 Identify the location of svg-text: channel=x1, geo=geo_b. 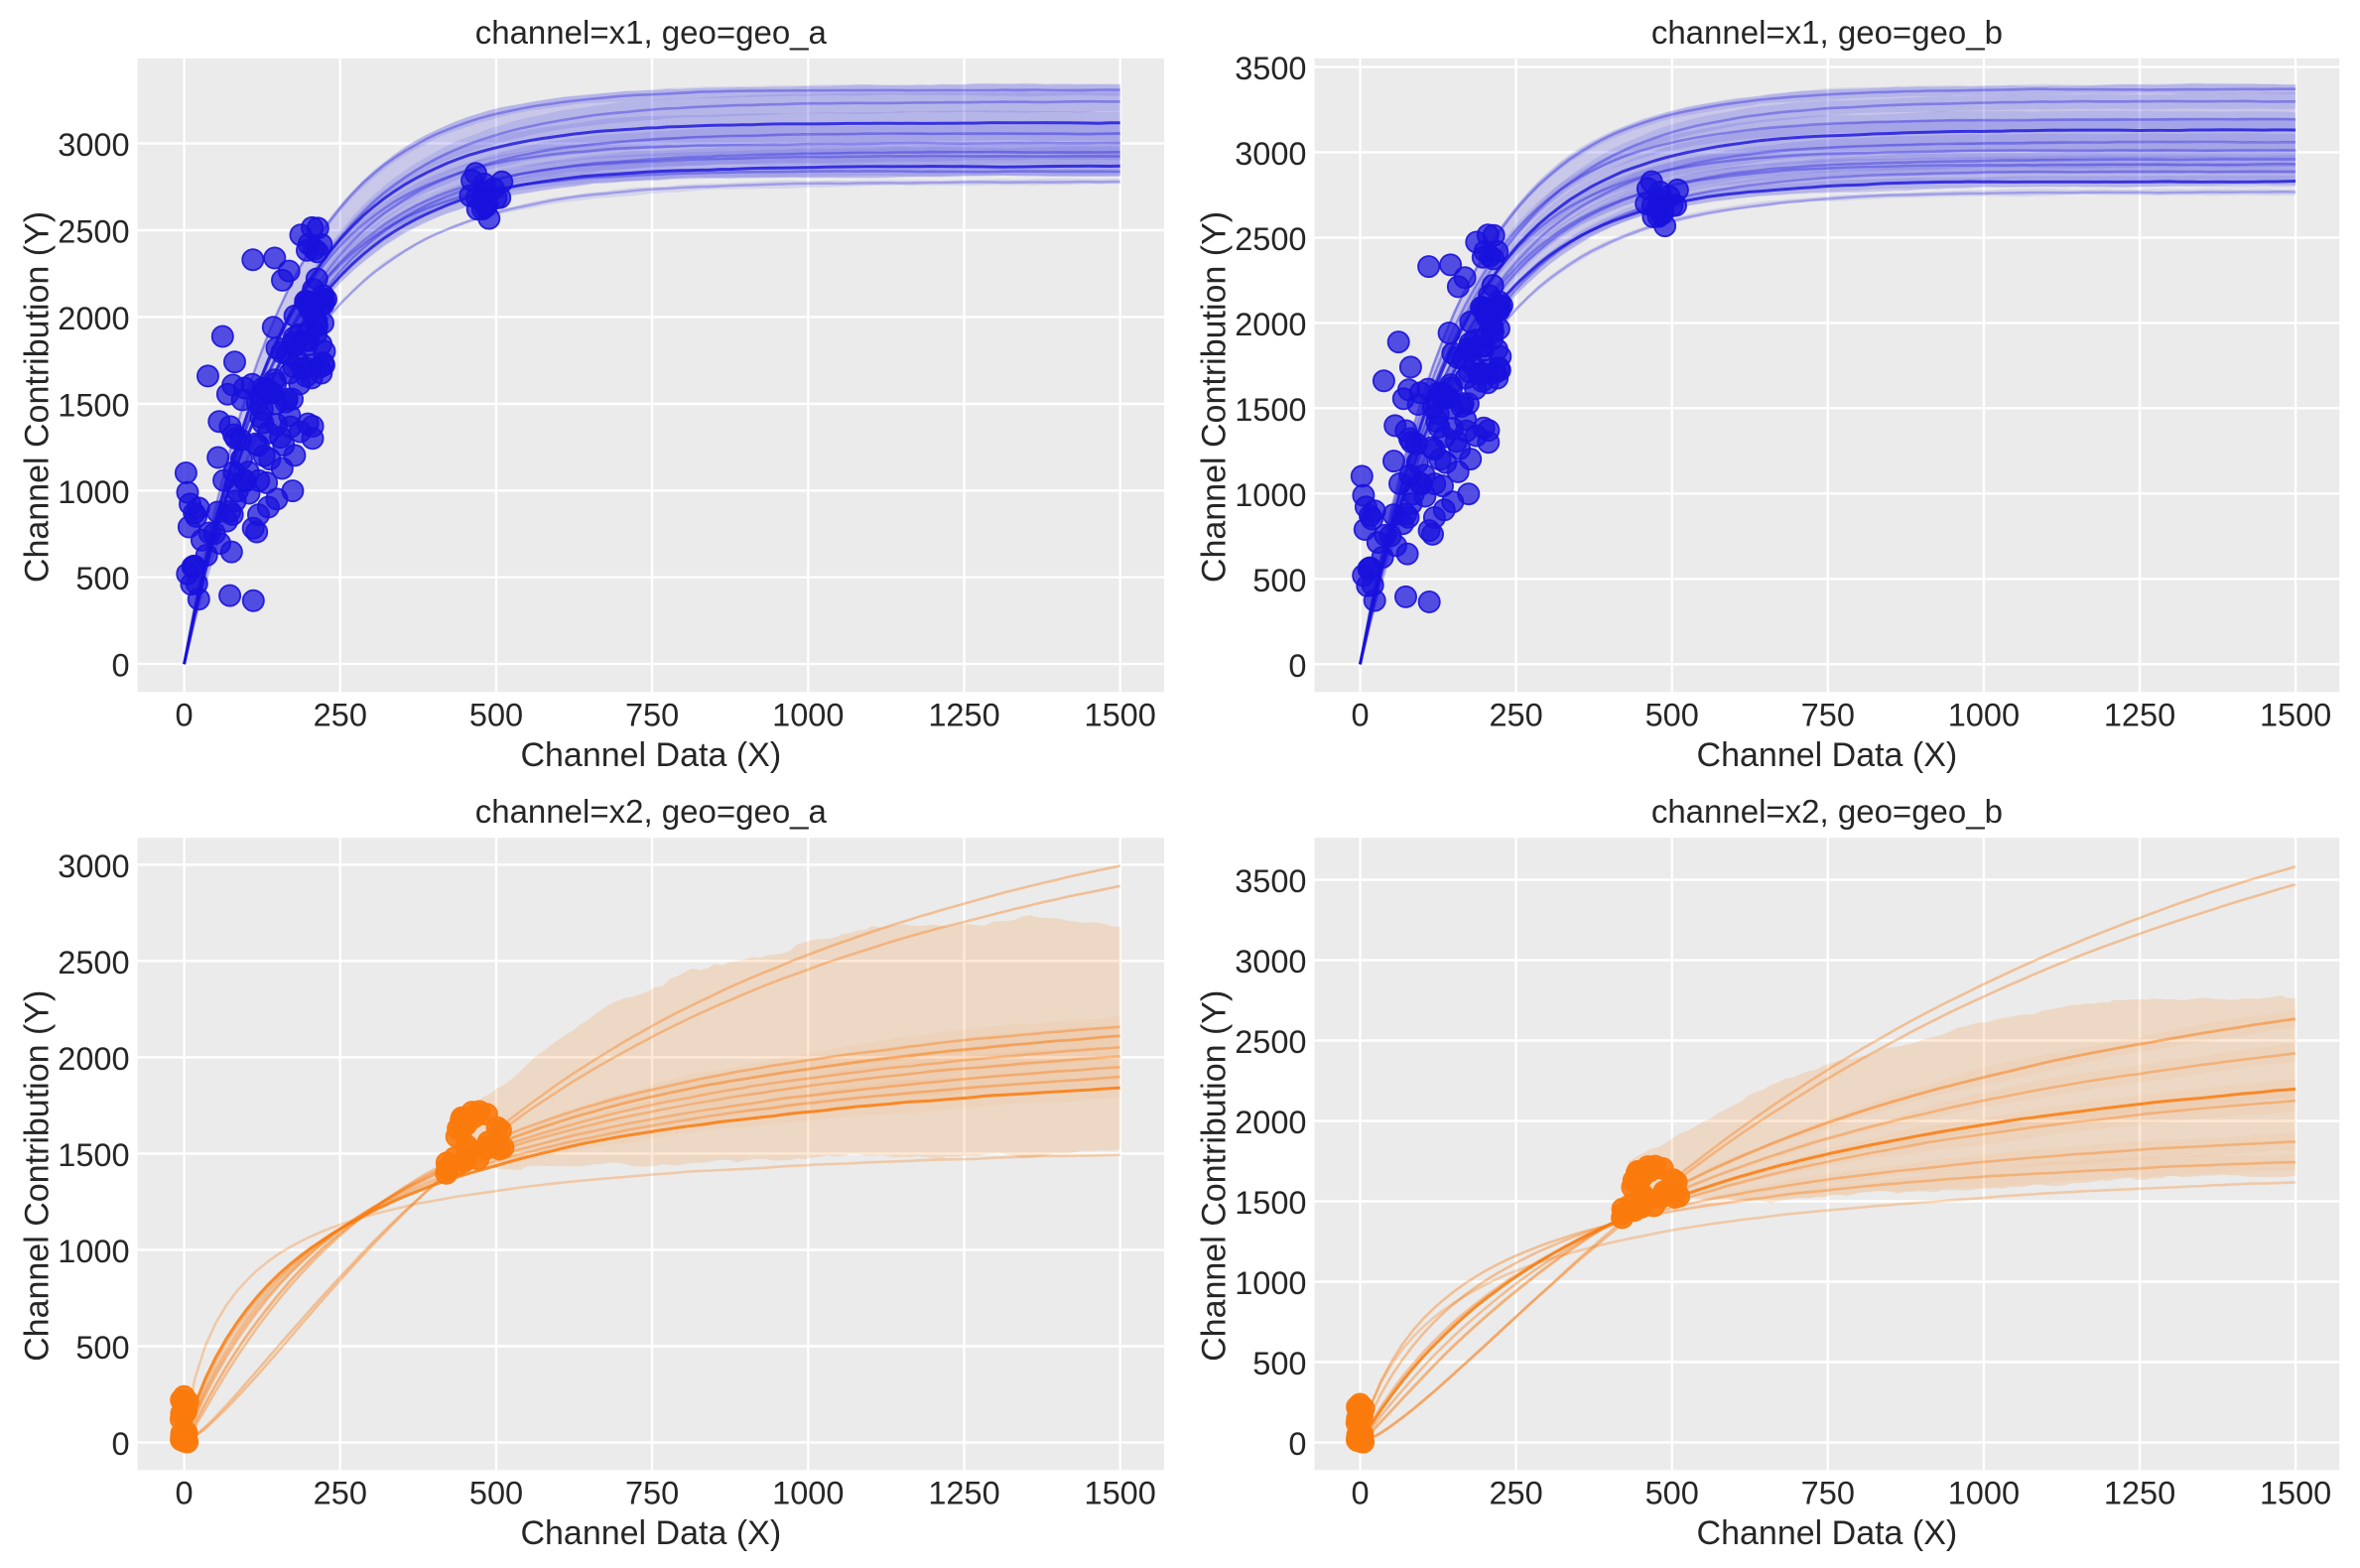
(1827, 32).